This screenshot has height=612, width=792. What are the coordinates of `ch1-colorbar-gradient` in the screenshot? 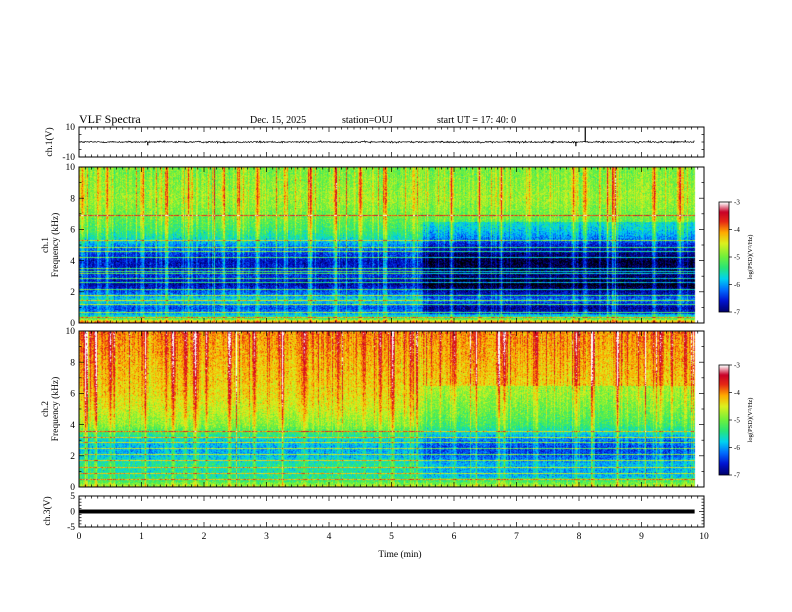 It's located at (724, 257).